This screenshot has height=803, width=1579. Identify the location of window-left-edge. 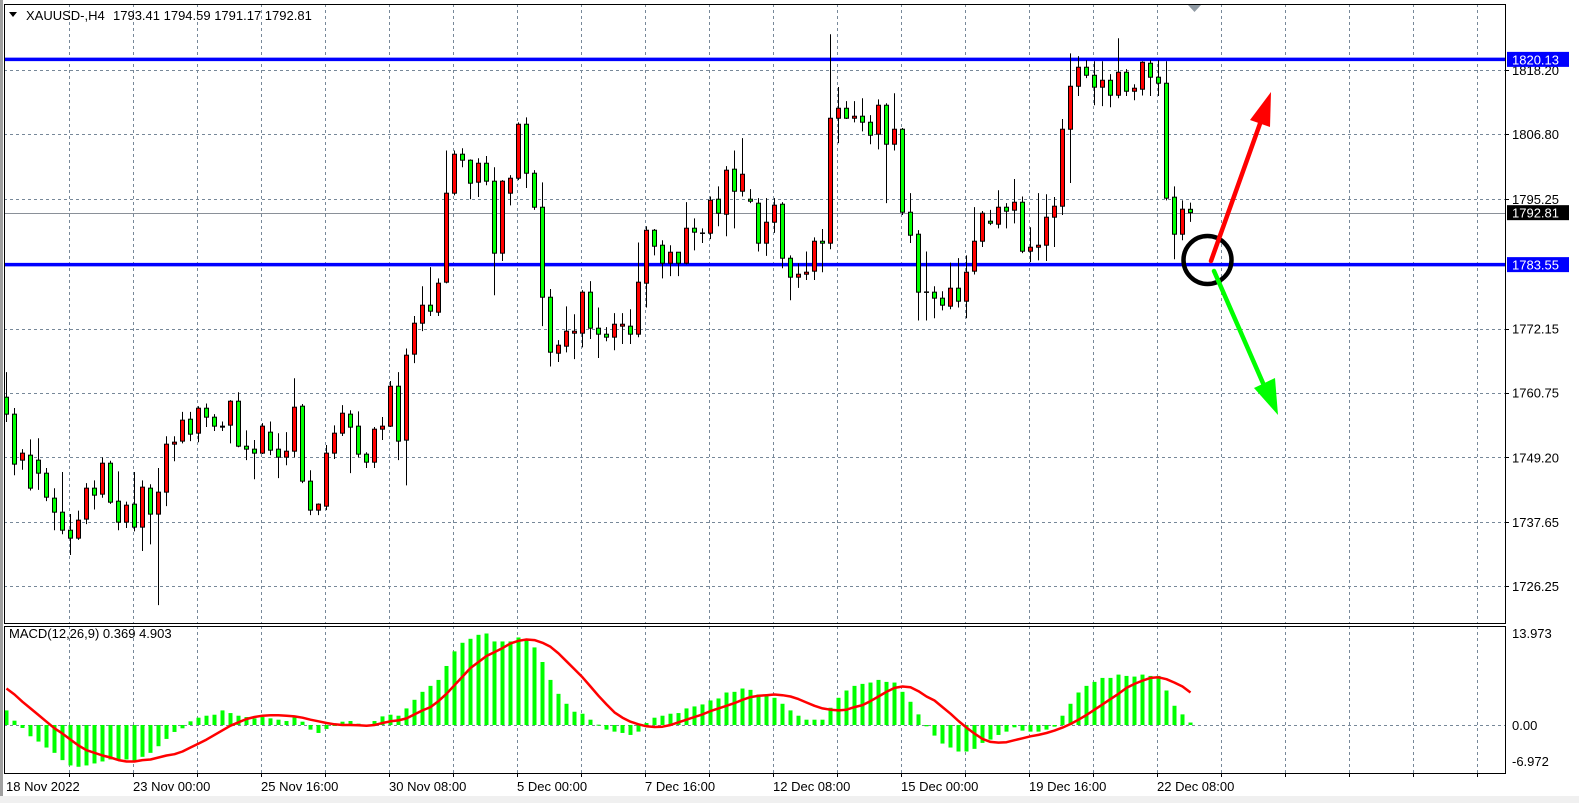
(1, 398).